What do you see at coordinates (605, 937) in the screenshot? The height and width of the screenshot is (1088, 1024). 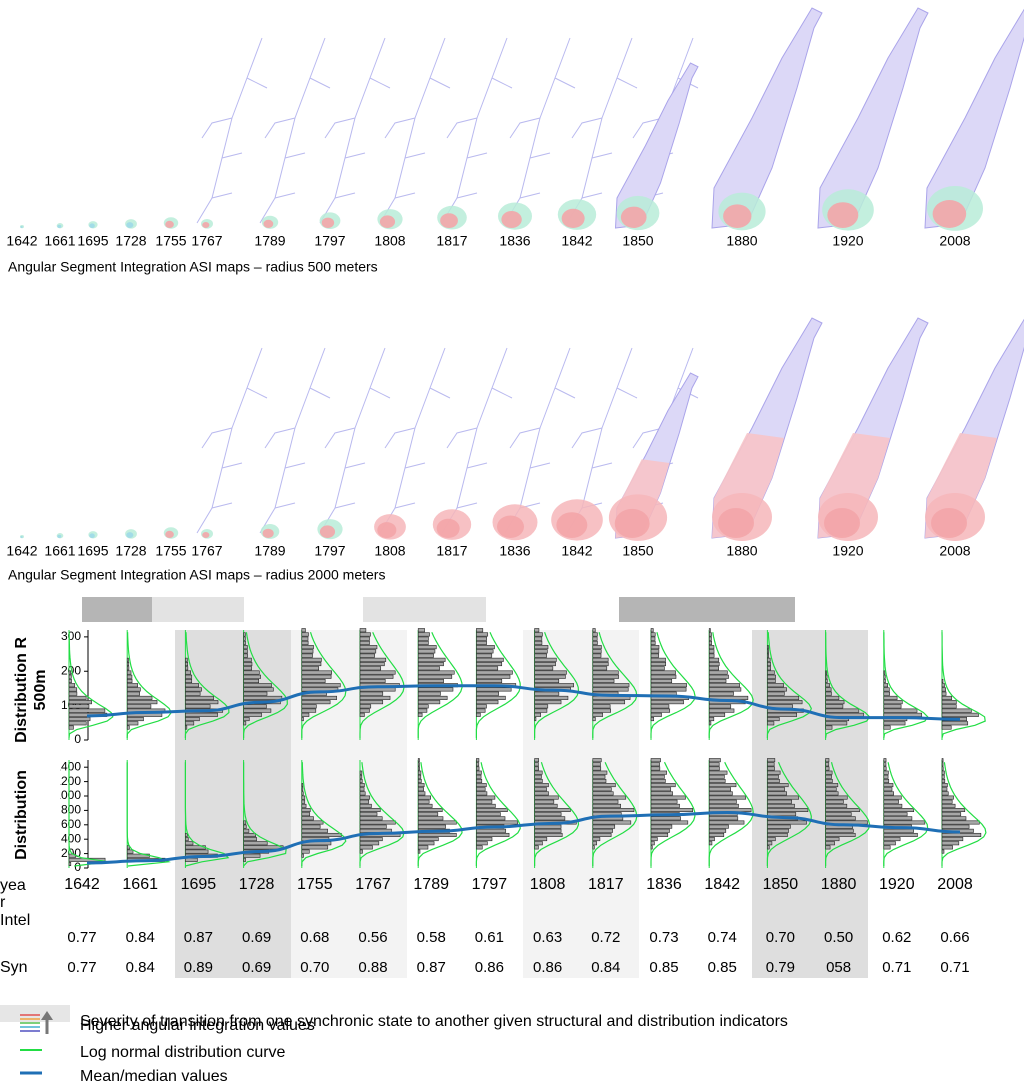 I see `table-cell: 0.72` at bounding box center [605, 937].